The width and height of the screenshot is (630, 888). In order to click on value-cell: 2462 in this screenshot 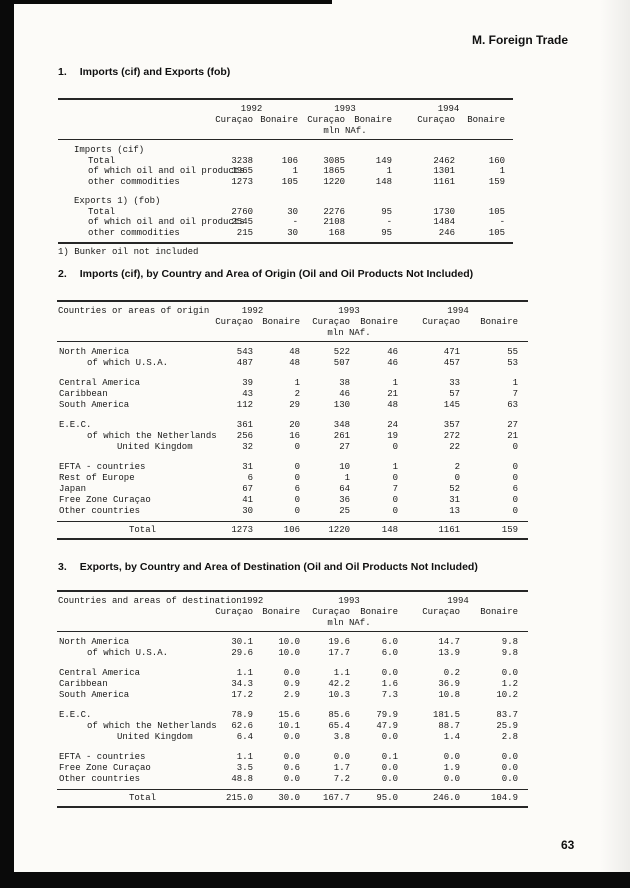, I will do `click(444, 160)`.